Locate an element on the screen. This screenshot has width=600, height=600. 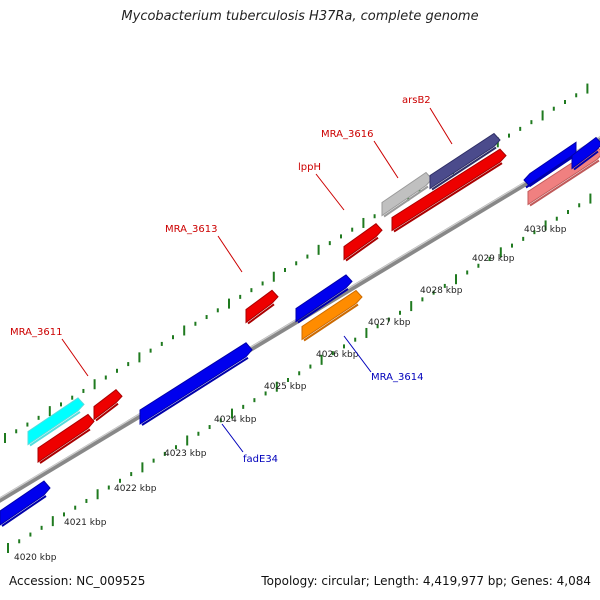
gene-arrow-fadE34 is located at coordinates (196, 384).